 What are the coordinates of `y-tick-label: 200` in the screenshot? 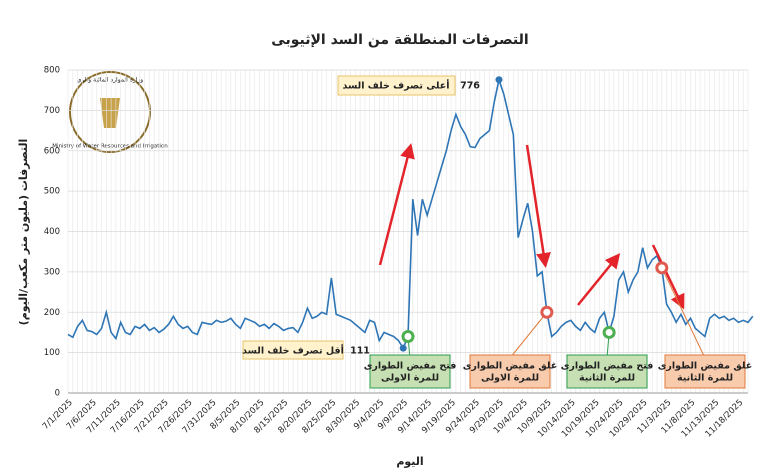 It's located at (52, 313).